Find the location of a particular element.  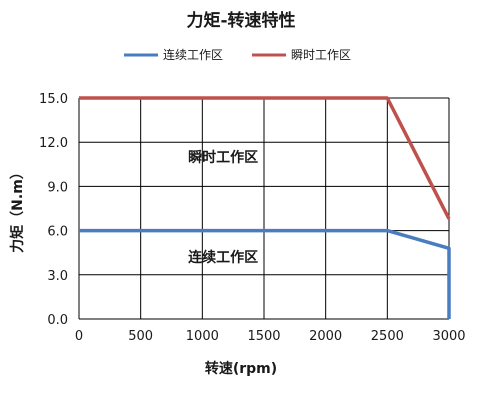

annotation-continuous-zone: 连续工作区 is located at coordinates (223, 257).